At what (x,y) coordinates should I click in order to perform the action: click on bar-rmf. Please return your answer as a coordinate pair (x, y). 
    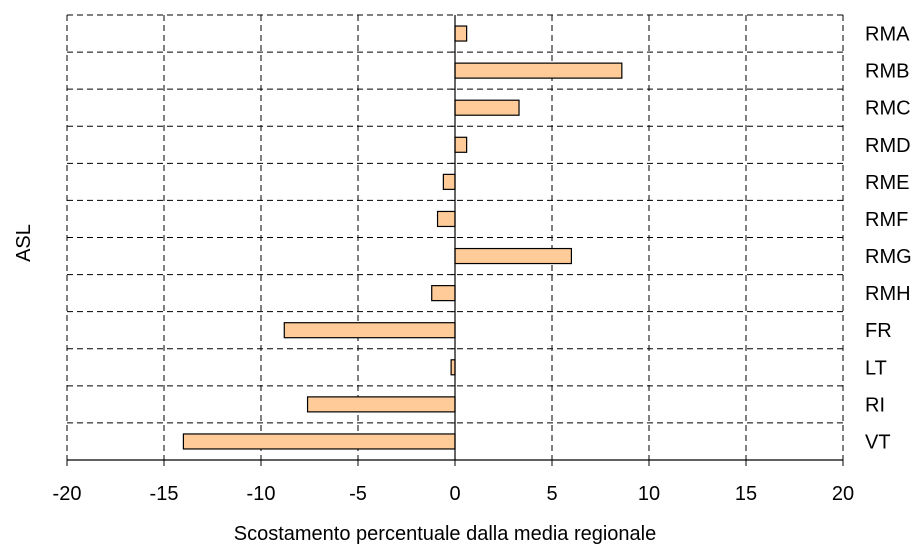
    Looking at the image, I should click on (446, 219).